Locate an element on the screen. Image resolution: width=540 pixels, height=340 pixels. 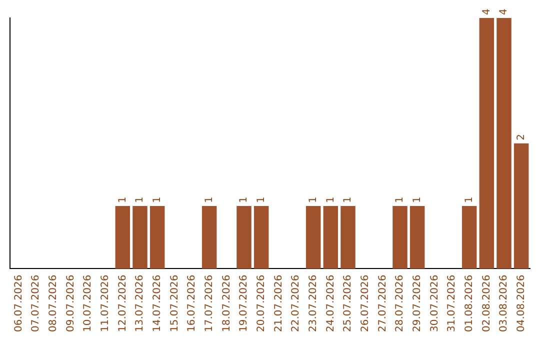
x-tick-label: 14.07.2026 is located at coordinates (157, 303).